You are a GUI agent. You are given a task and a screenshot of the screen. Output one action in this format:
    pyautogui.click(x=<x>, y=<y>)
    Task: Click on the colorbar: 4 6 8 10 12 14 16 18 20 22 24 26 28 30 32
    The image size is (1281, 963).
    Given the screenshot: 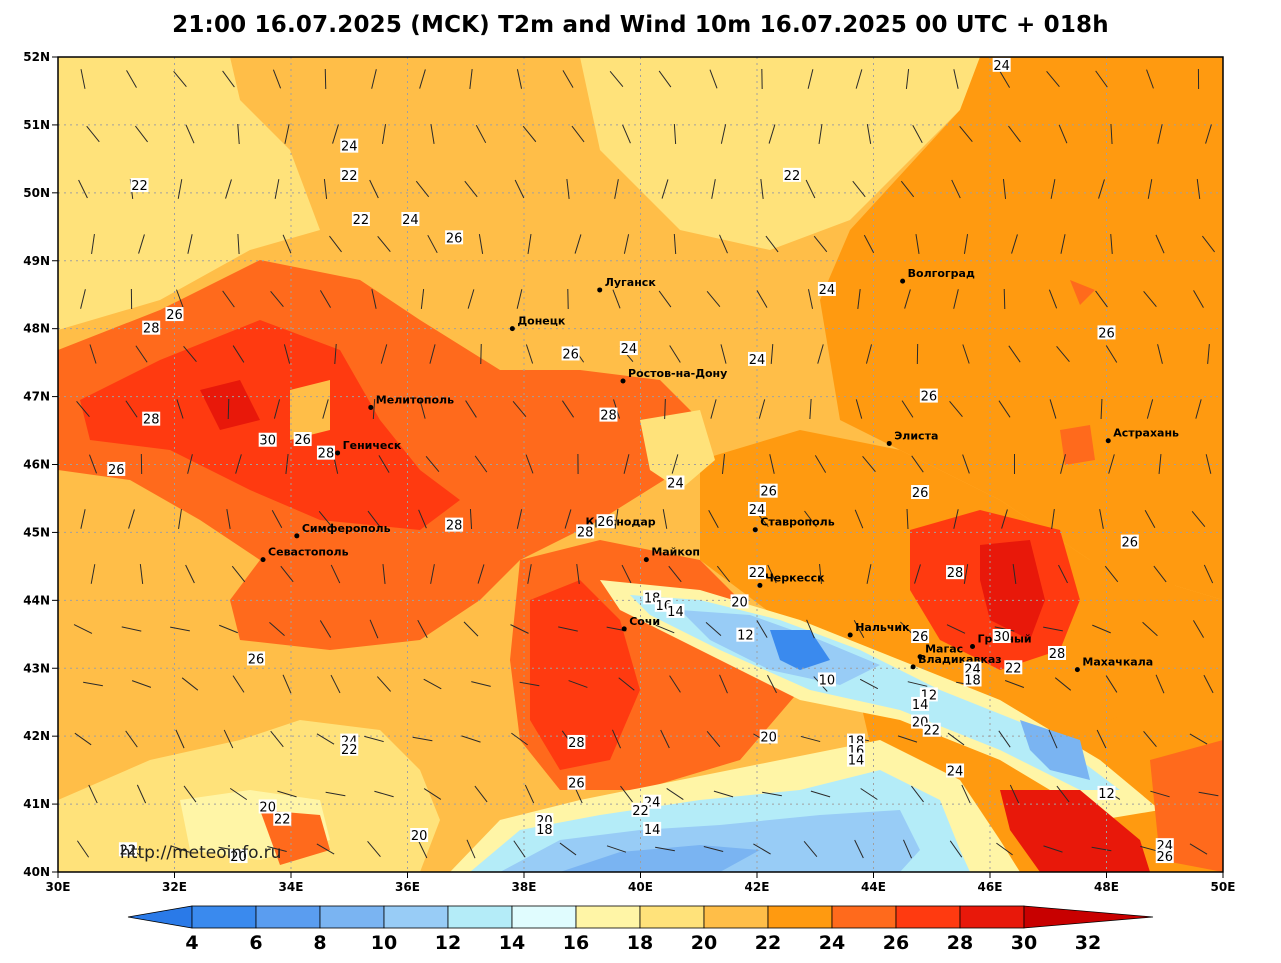 What is the action you would take?
    pyautogui.click(x=640, y=929)
    